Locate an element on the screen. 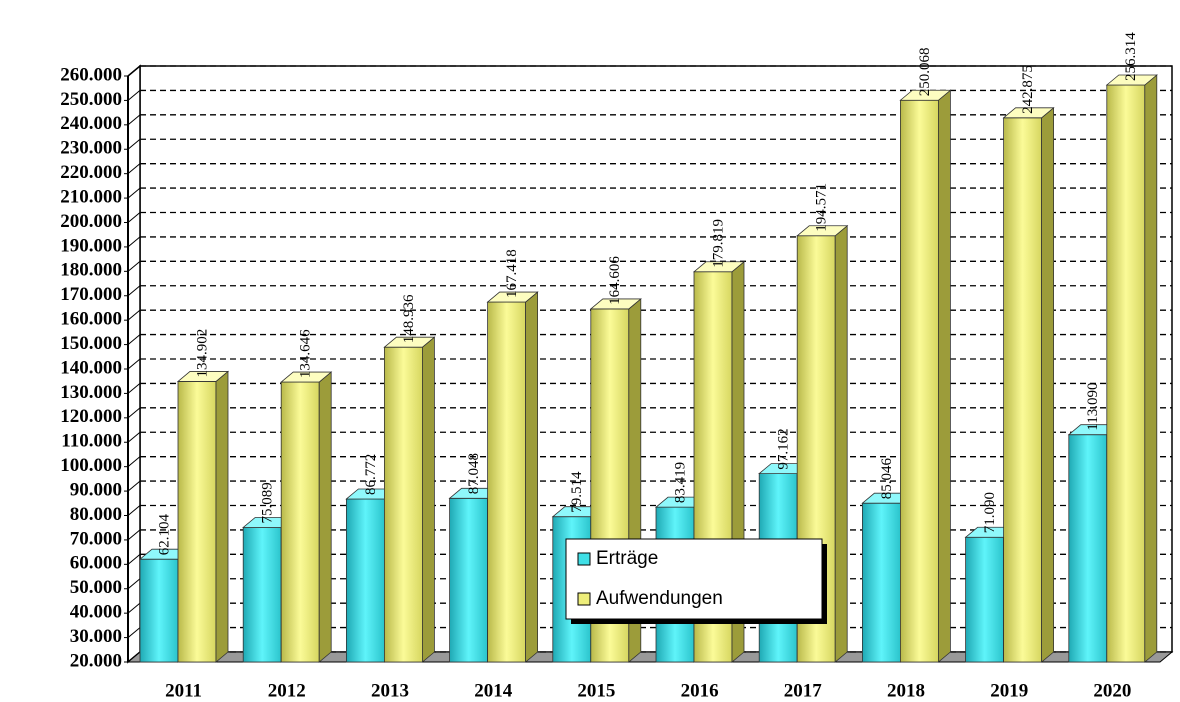 The height and width of the screenshot is (702, 1180). y-tick-label: 220.000 is located at coordinates (91, 172).